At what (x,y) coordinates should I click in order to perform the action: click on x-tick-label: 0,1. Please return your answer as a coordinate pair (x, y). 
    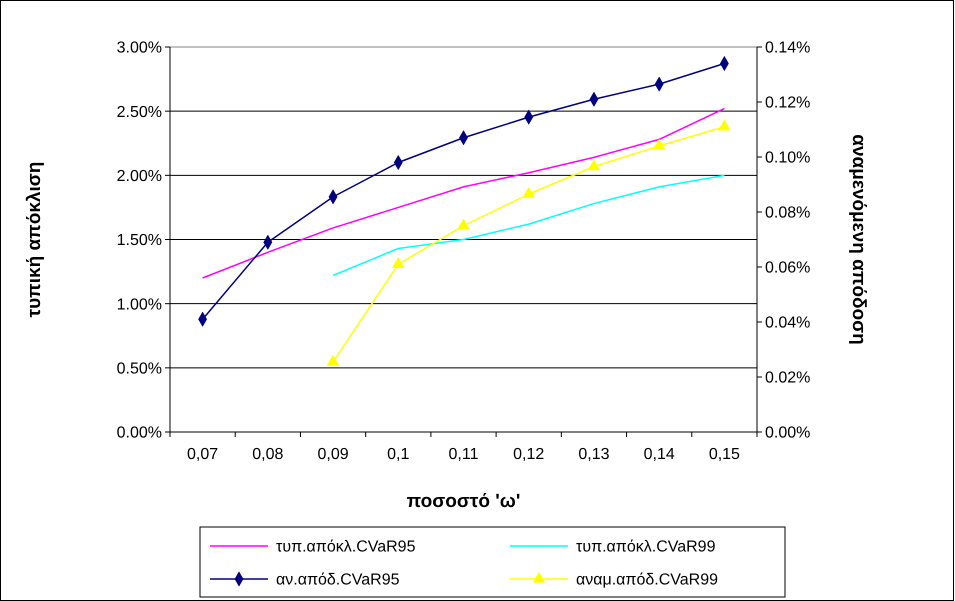
    Looking at the image, I should click on (398, 454).